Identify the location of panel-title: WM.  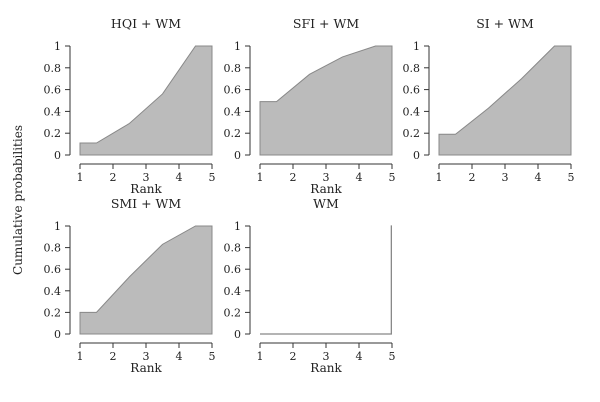
(326, 203).